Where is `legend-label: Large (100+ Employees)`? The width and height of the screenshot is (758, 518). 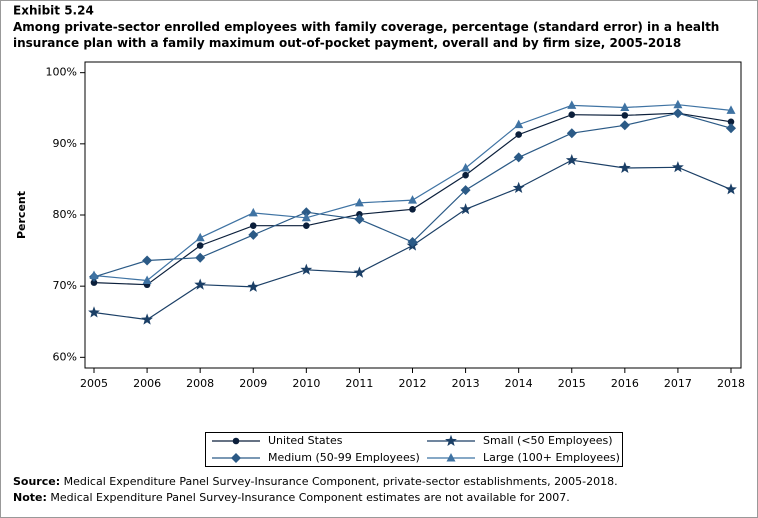 legend-label: Large (100+ Employees) is located at coordinates (551, 457).